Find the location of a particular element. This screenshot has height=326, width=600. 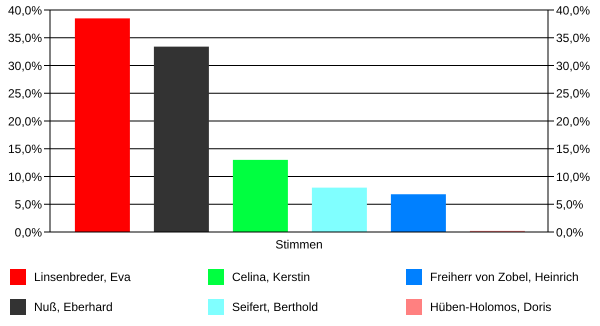

y-tick-label: 20,0% is located at coordinates (25, 121).